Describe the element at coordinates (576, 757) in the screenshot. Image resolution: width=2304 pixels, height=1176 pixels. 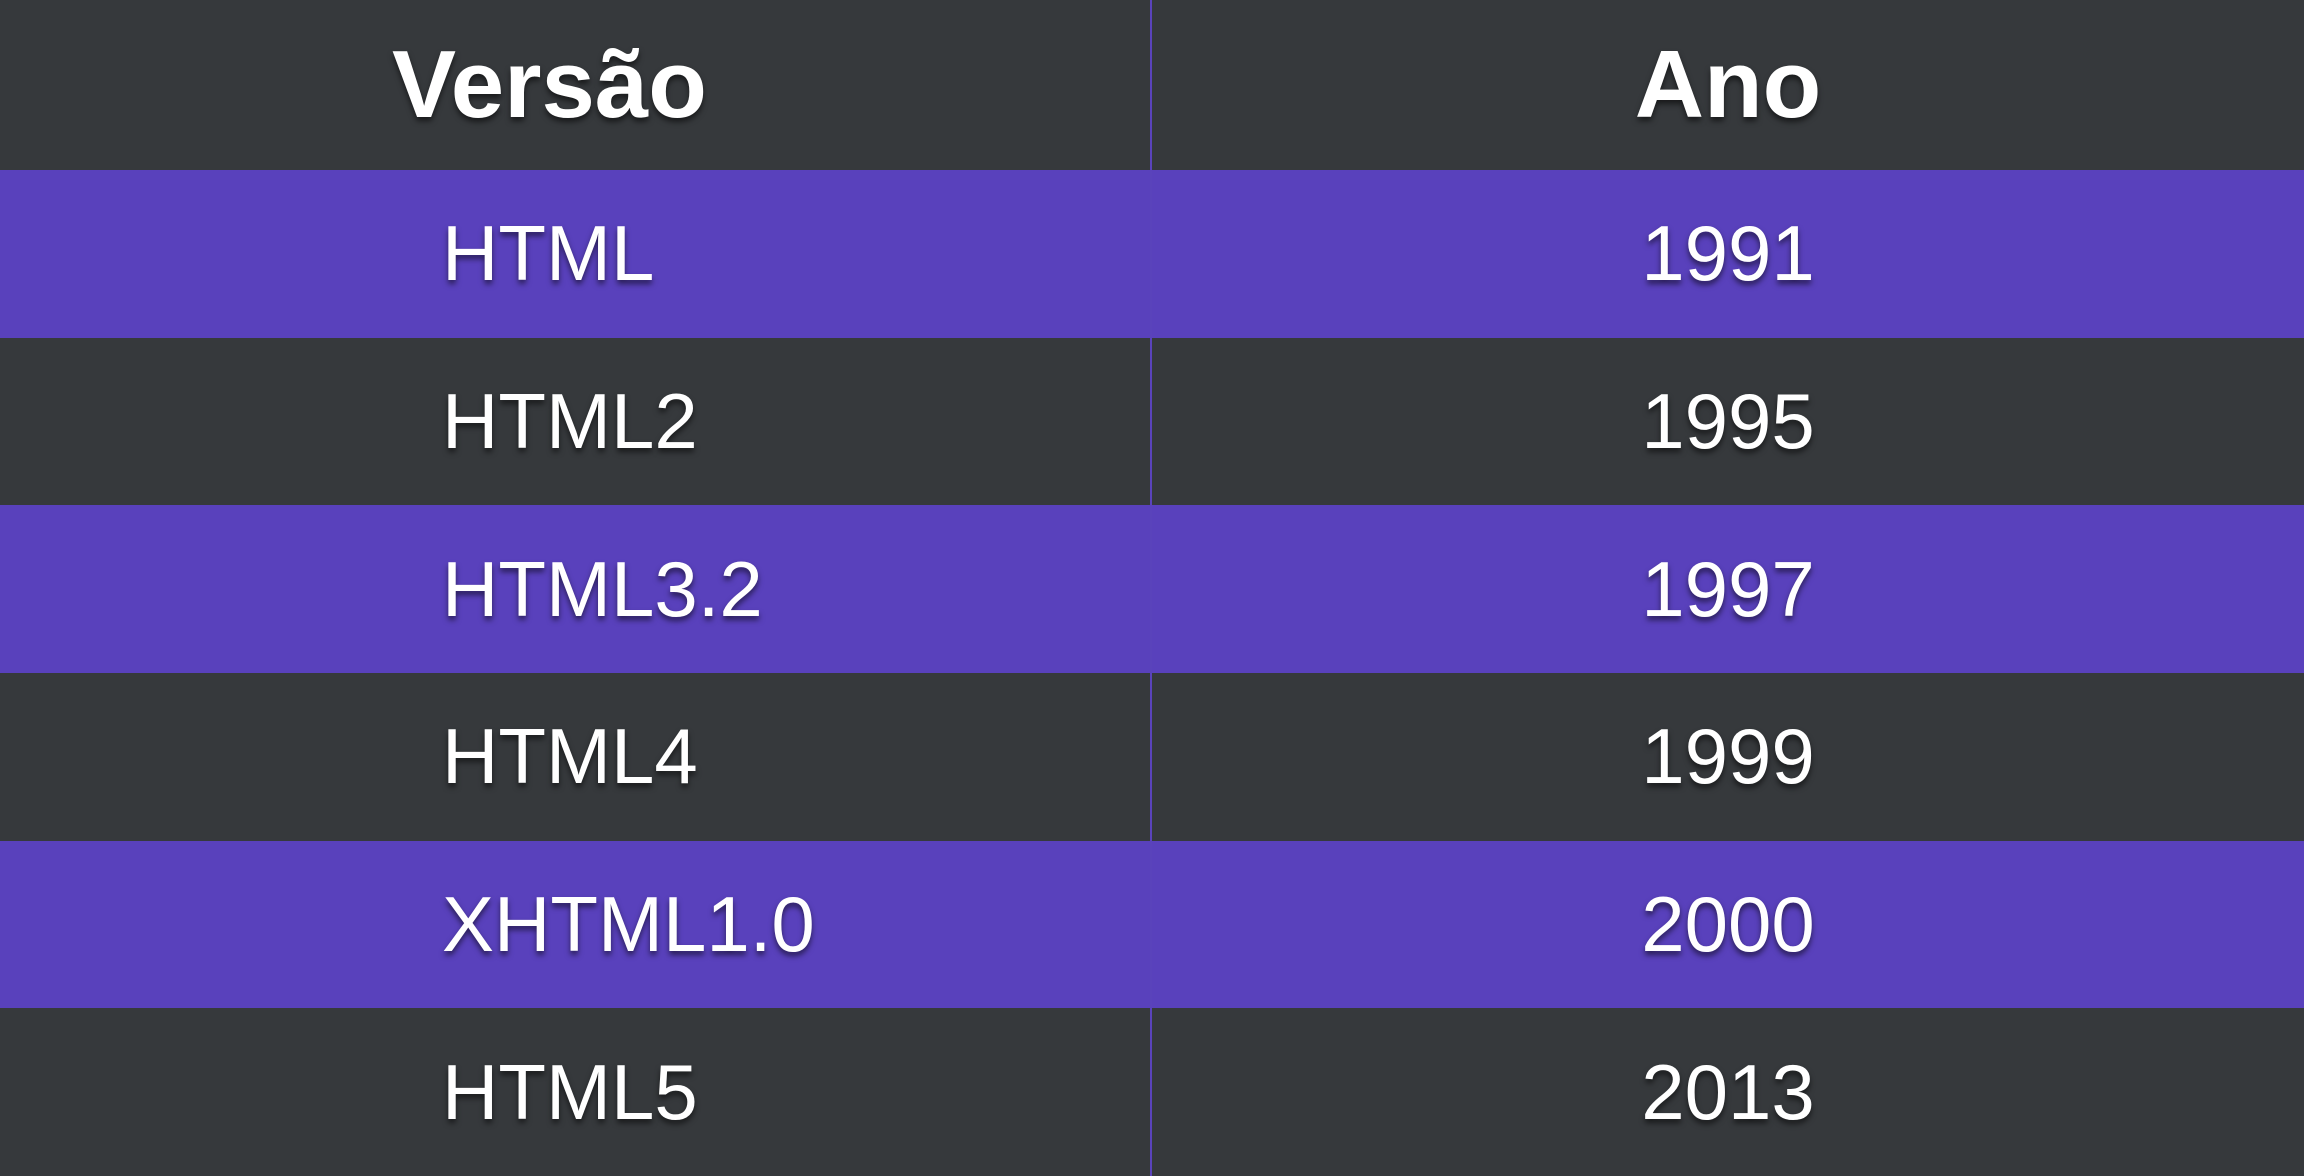
I see `table-row-version: HTML4` at that location.